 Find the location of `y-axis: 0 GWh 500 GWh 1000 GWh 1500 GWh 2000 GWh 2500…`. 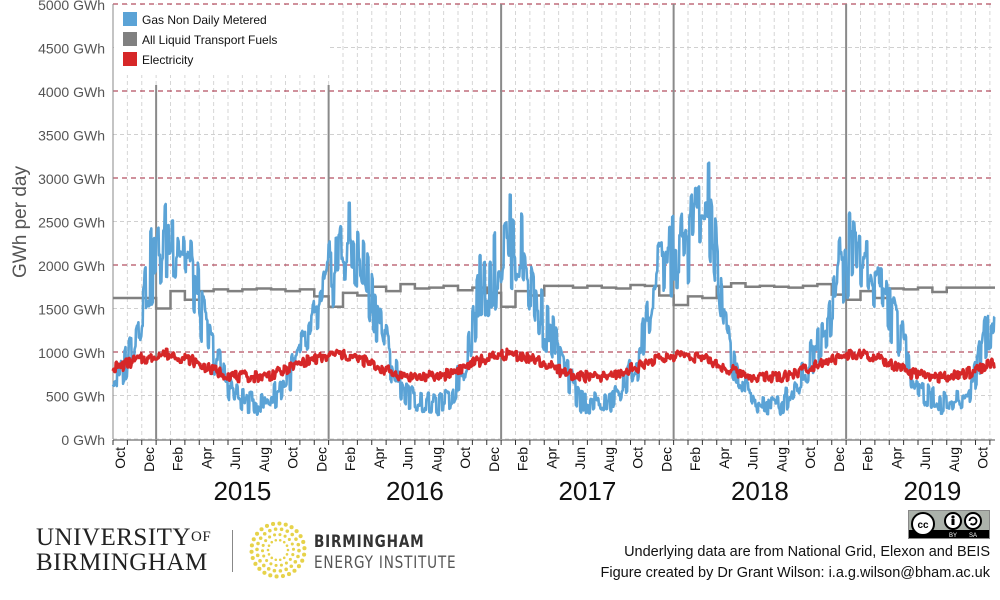

y-axis: 0 GWh 500 GWh 1000 GWh 1500 GWh 2000 GWh 2500… is located at coordinates (71, 224).